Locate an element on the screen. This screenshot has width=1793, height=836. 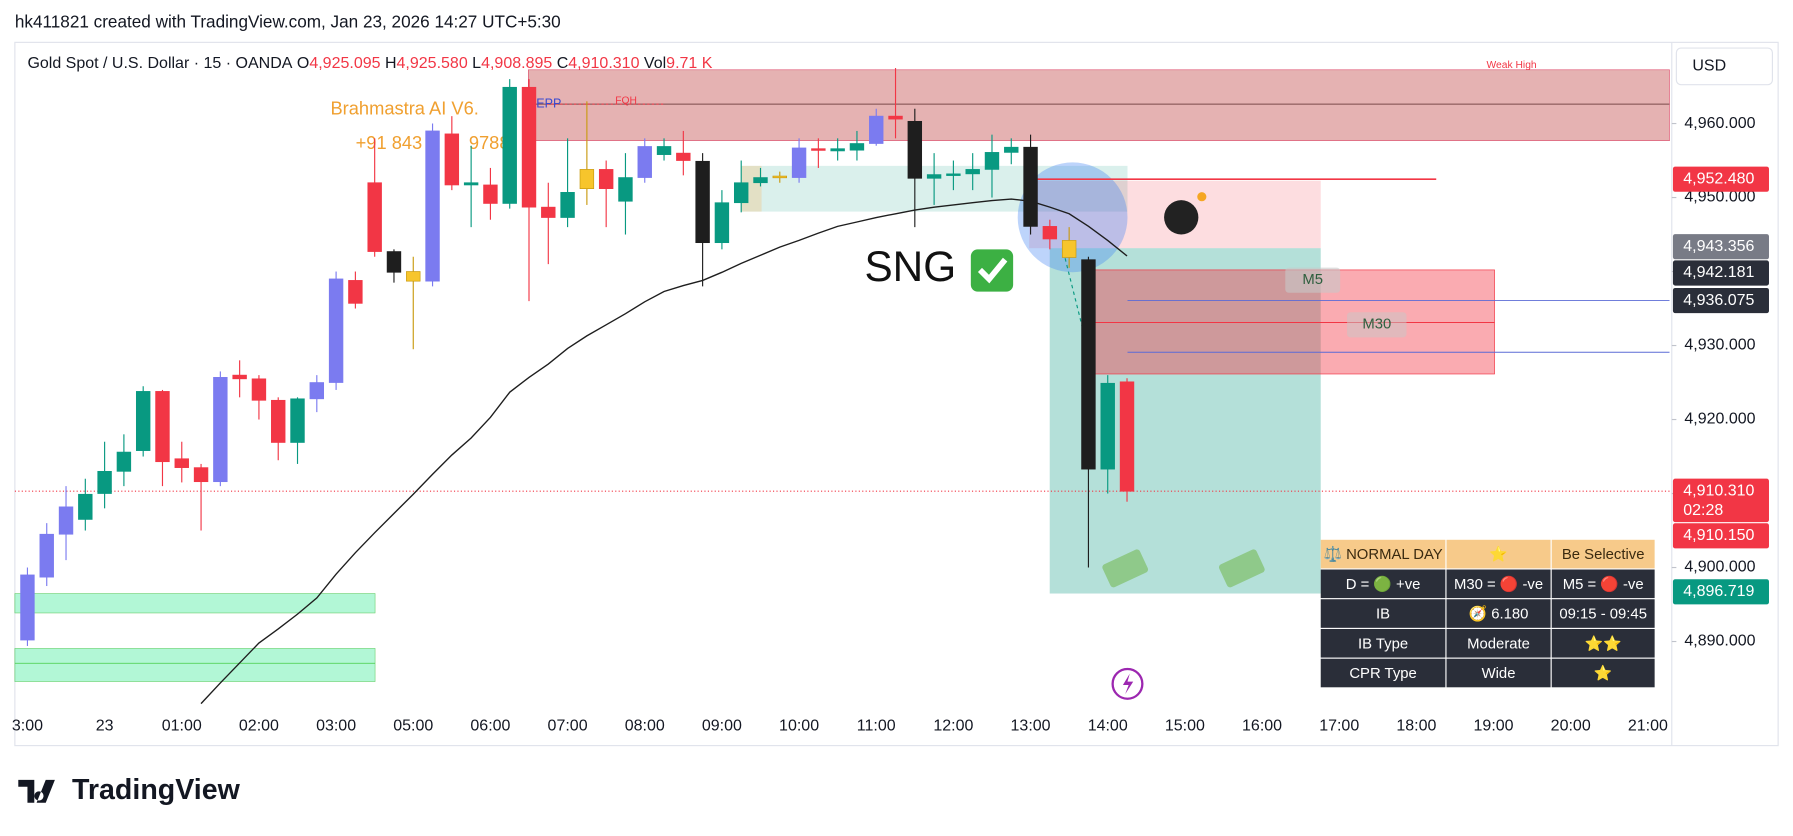
x-tick-label: 01:00 is located at coordinates (182, 725).